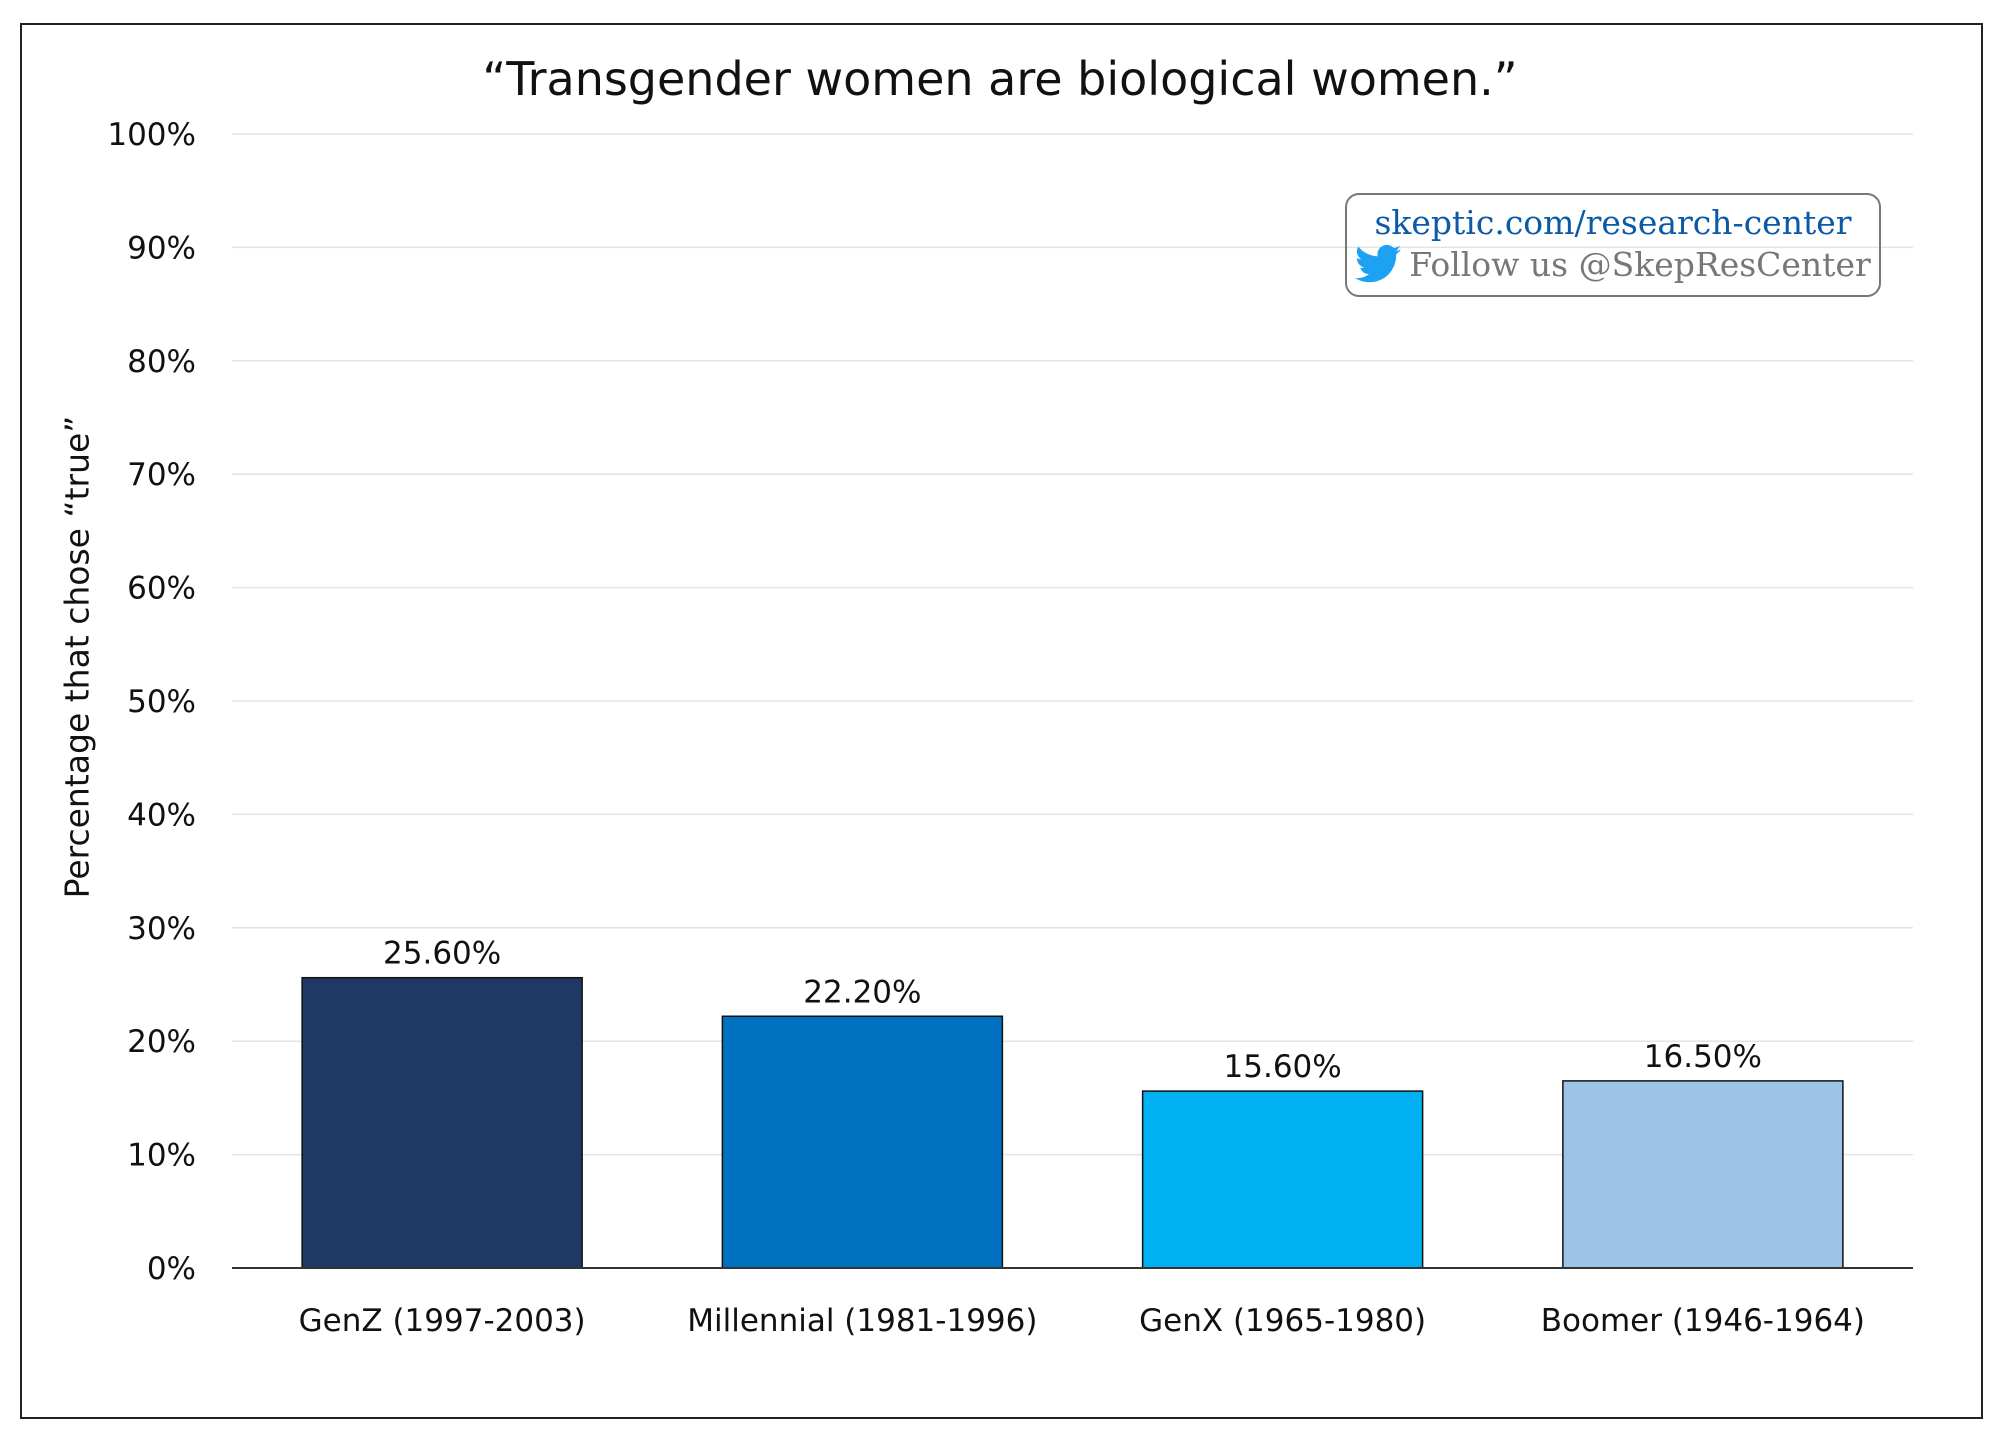  I want to click on y-tick-label: 10%, so click(161, 1156).